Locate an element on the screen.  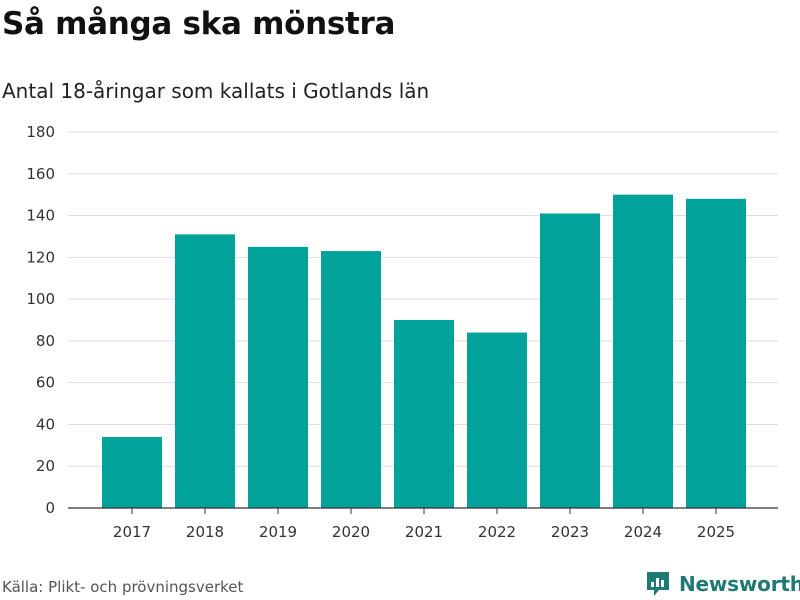
y-tick-label: 120 is located at coordinates (40, 257).